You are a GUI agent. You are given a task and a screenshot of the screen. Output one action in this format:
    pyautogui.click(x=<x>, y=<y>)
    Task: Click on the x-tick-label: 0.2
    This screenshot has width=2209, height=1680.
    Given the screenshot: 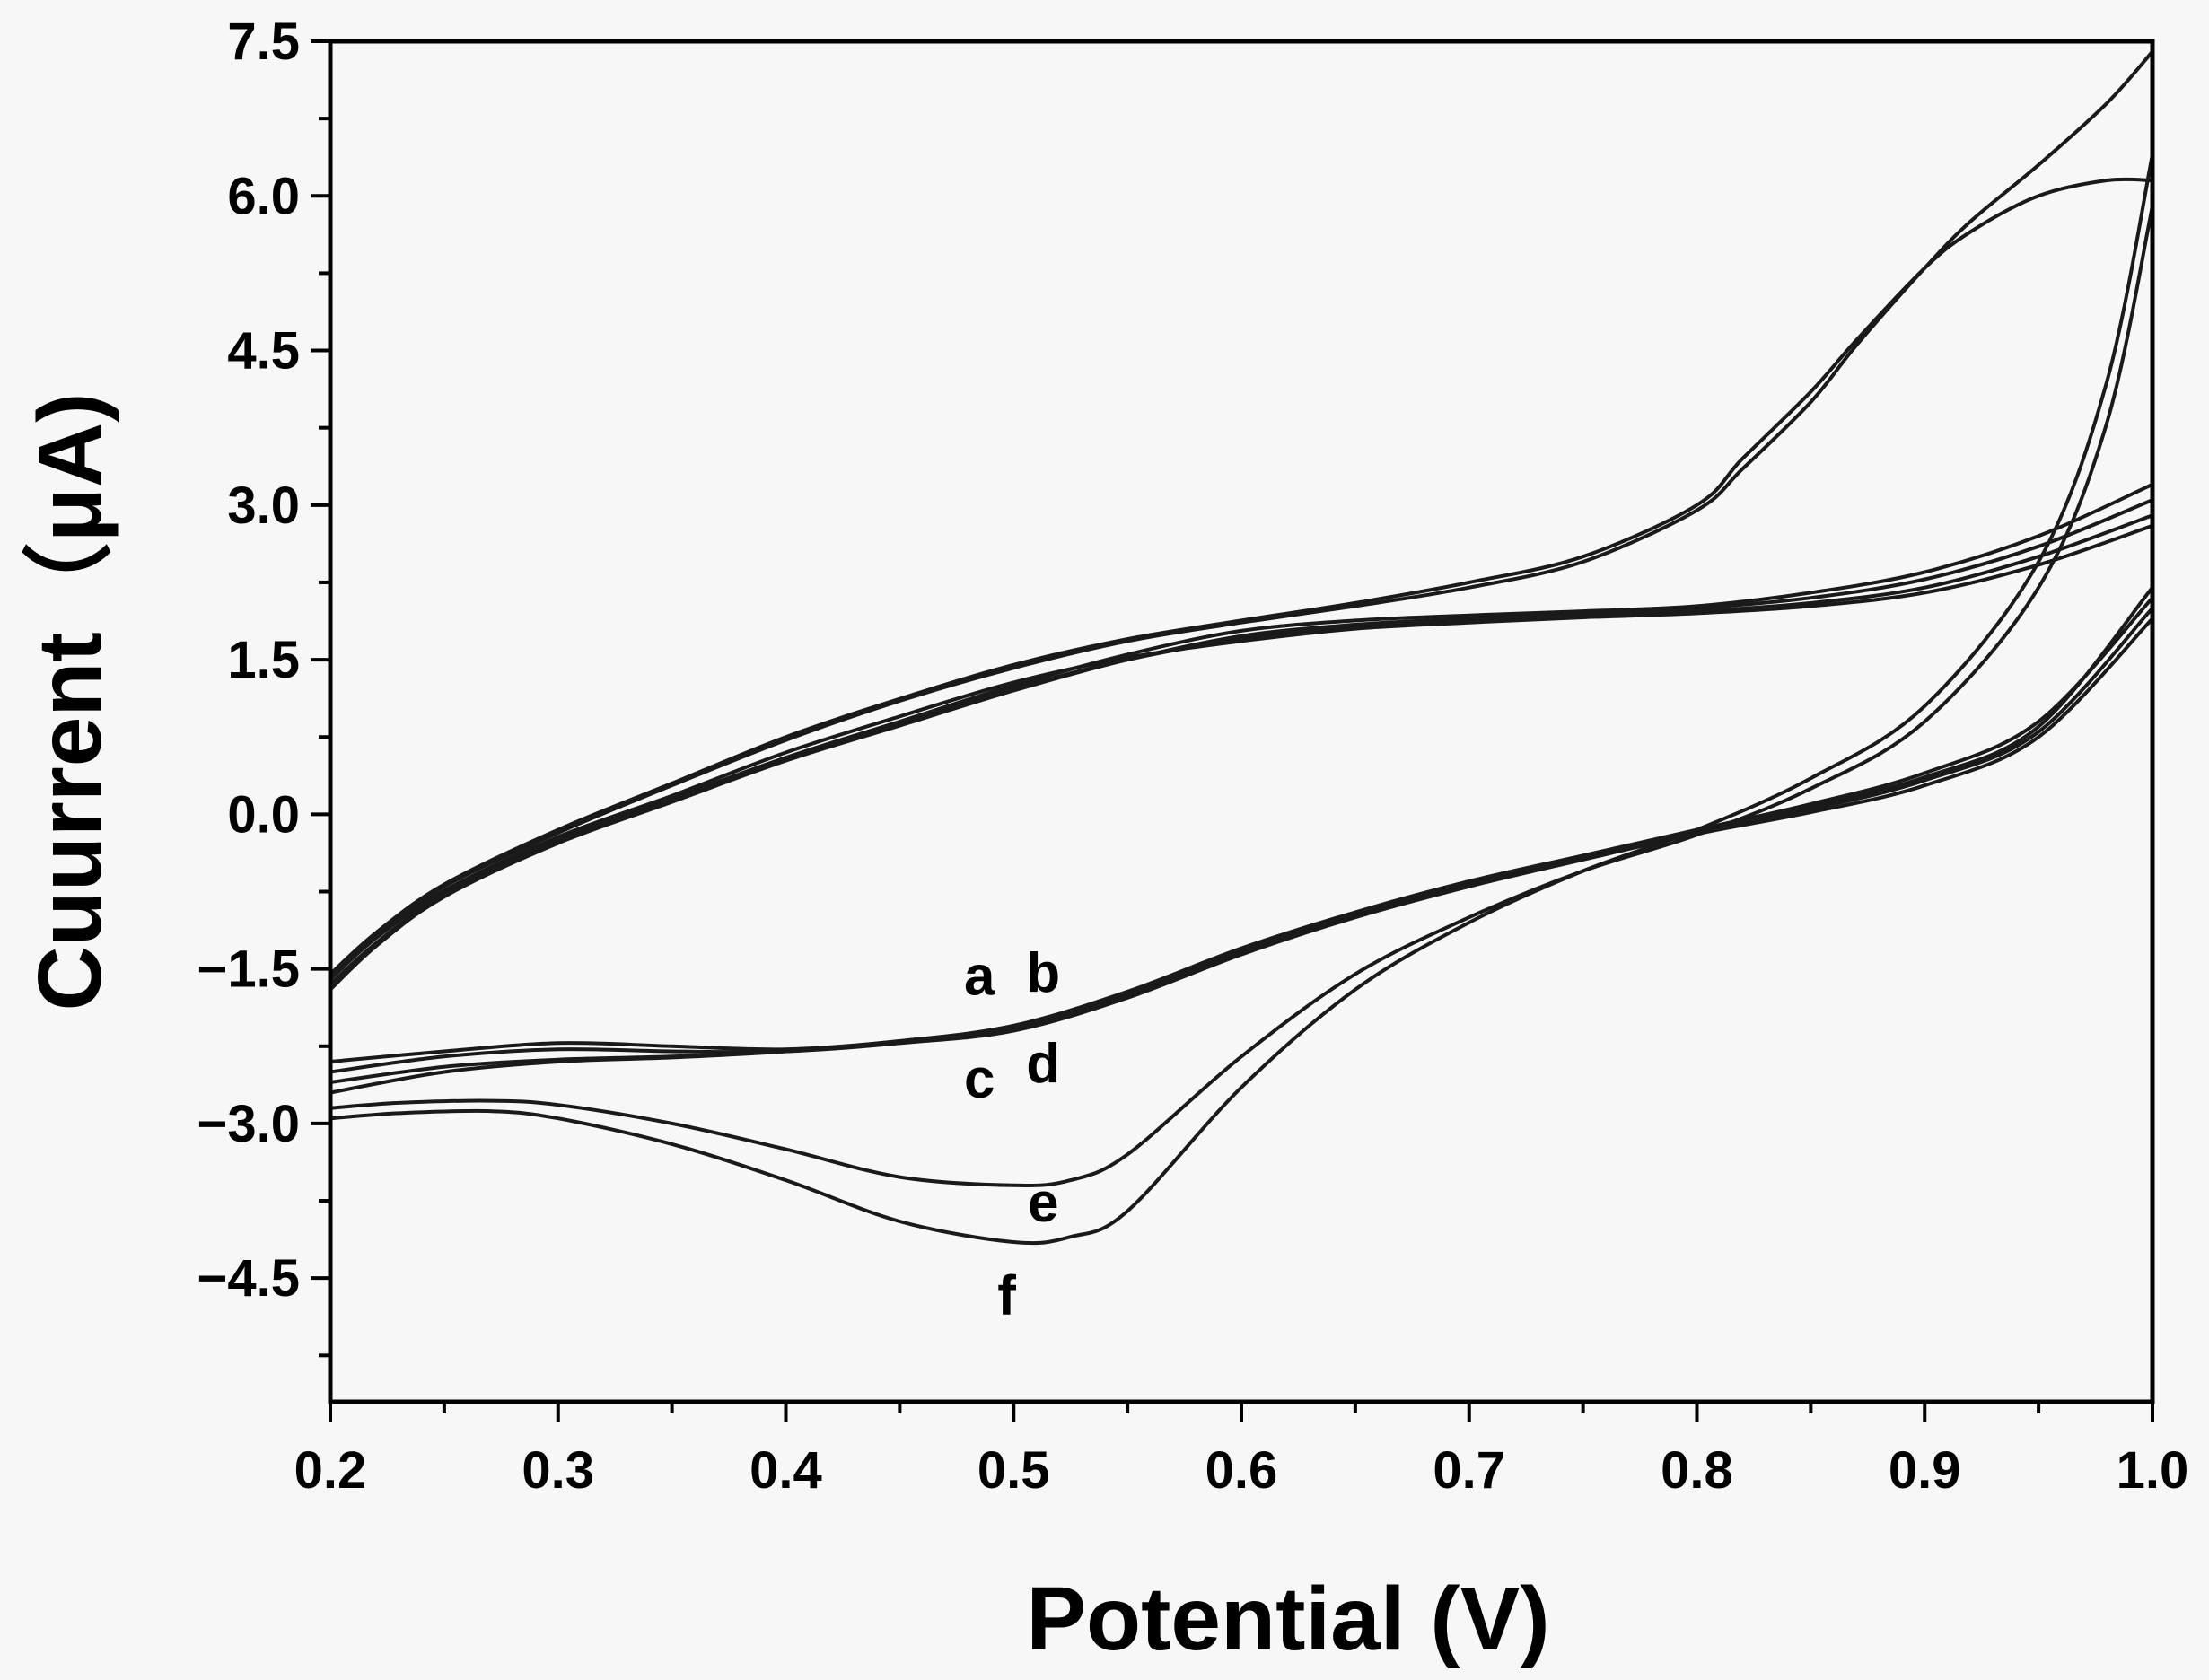 What is the action you would take?
    pyautogui.click(x=330, y=1471)
    